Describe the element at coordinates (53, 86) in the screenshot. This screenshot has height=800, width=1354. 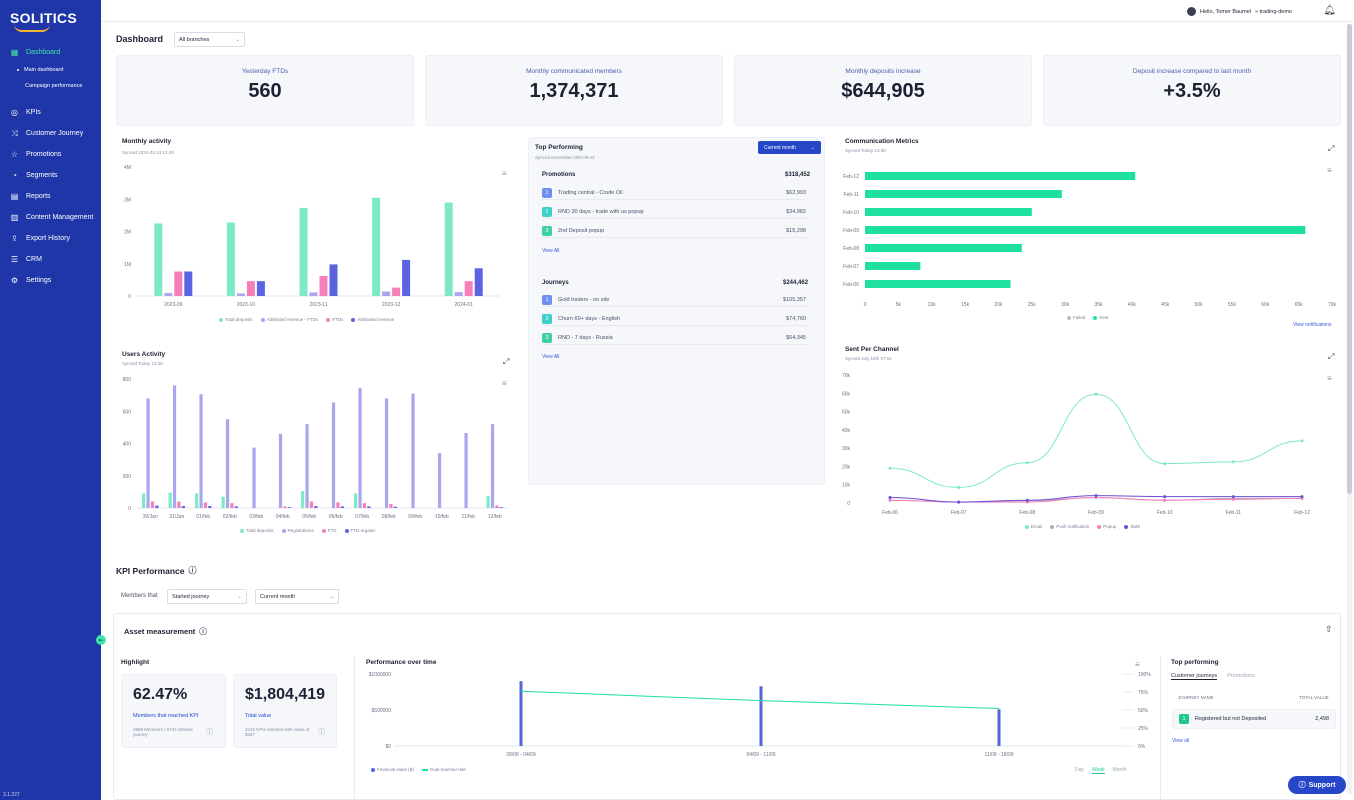
I see `sidebar-subitem-campaign-performance: Campaign performance` at that location.